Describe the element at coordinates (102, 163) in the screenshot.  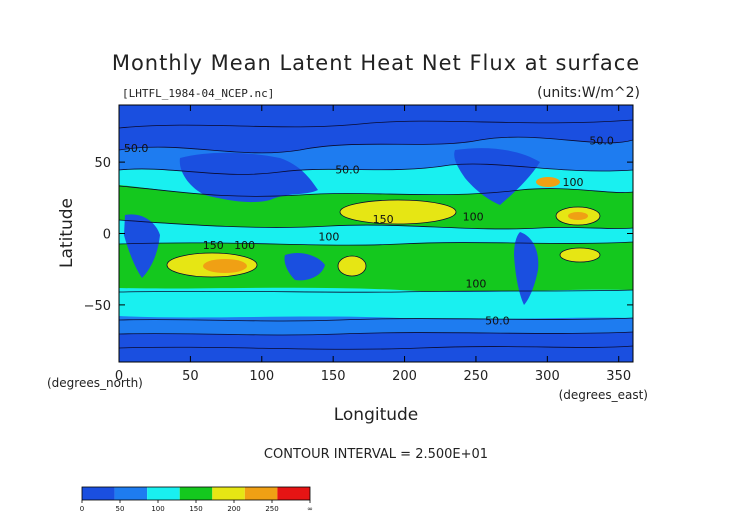
I see `y-tick-label: 50` at that location.